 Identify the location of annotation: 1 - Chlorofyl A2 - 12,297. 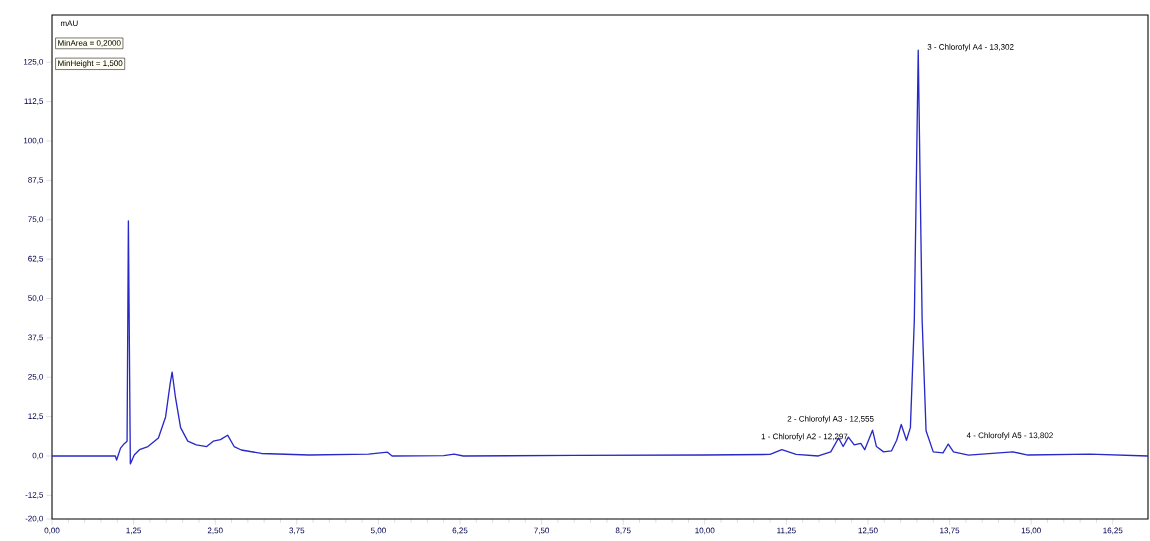
(804, 437).